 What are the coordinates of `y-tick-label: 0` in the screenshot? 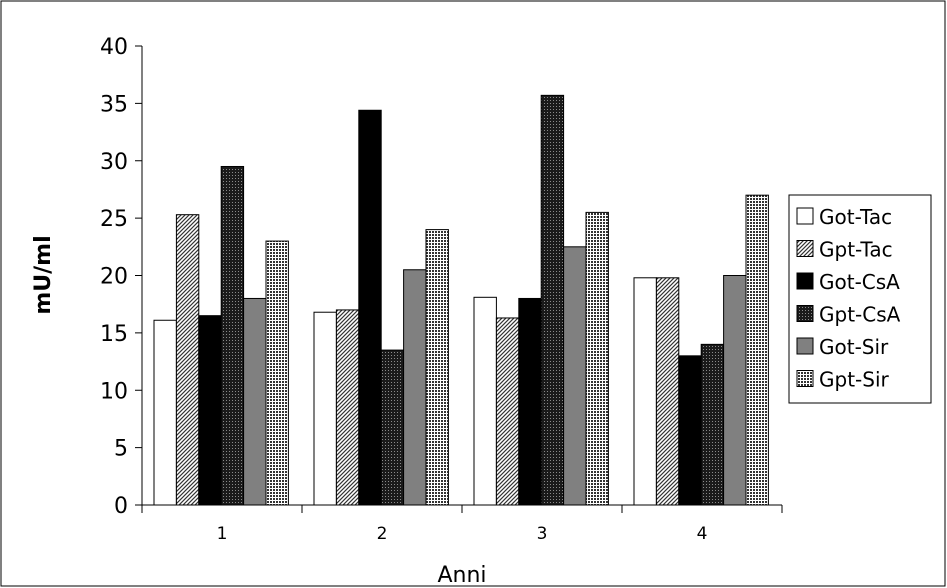 It's located at (121, 506).